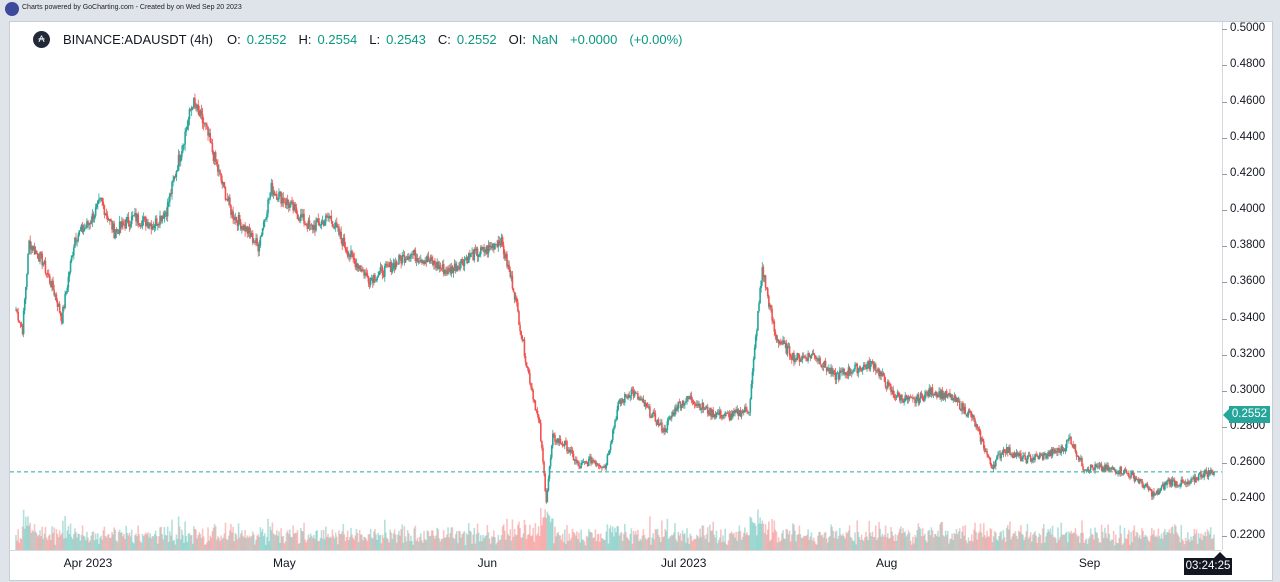  I want to click on price-axis, so click(1247, 286).